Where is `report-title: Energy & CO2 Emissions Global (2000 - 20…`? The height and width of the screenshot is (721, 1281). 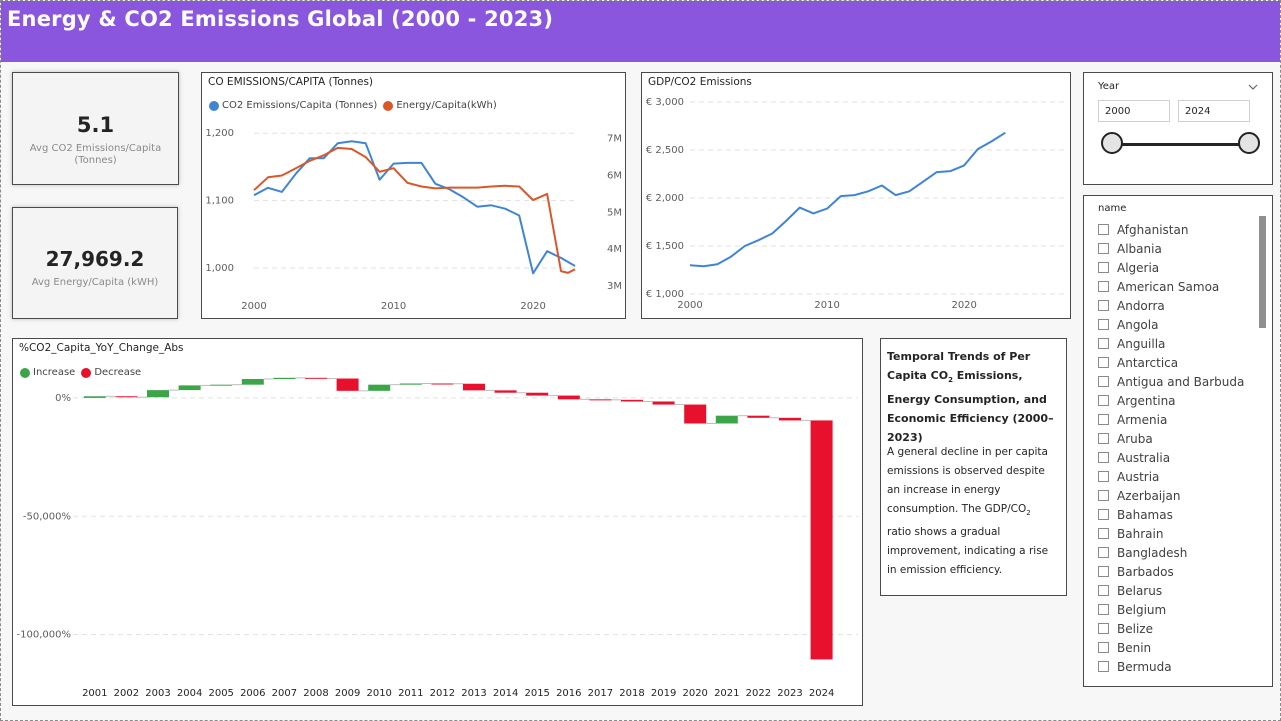
report-title: Energy & CO2 Emissions Global (2000 - 20… is located at coordinates (280, 19).